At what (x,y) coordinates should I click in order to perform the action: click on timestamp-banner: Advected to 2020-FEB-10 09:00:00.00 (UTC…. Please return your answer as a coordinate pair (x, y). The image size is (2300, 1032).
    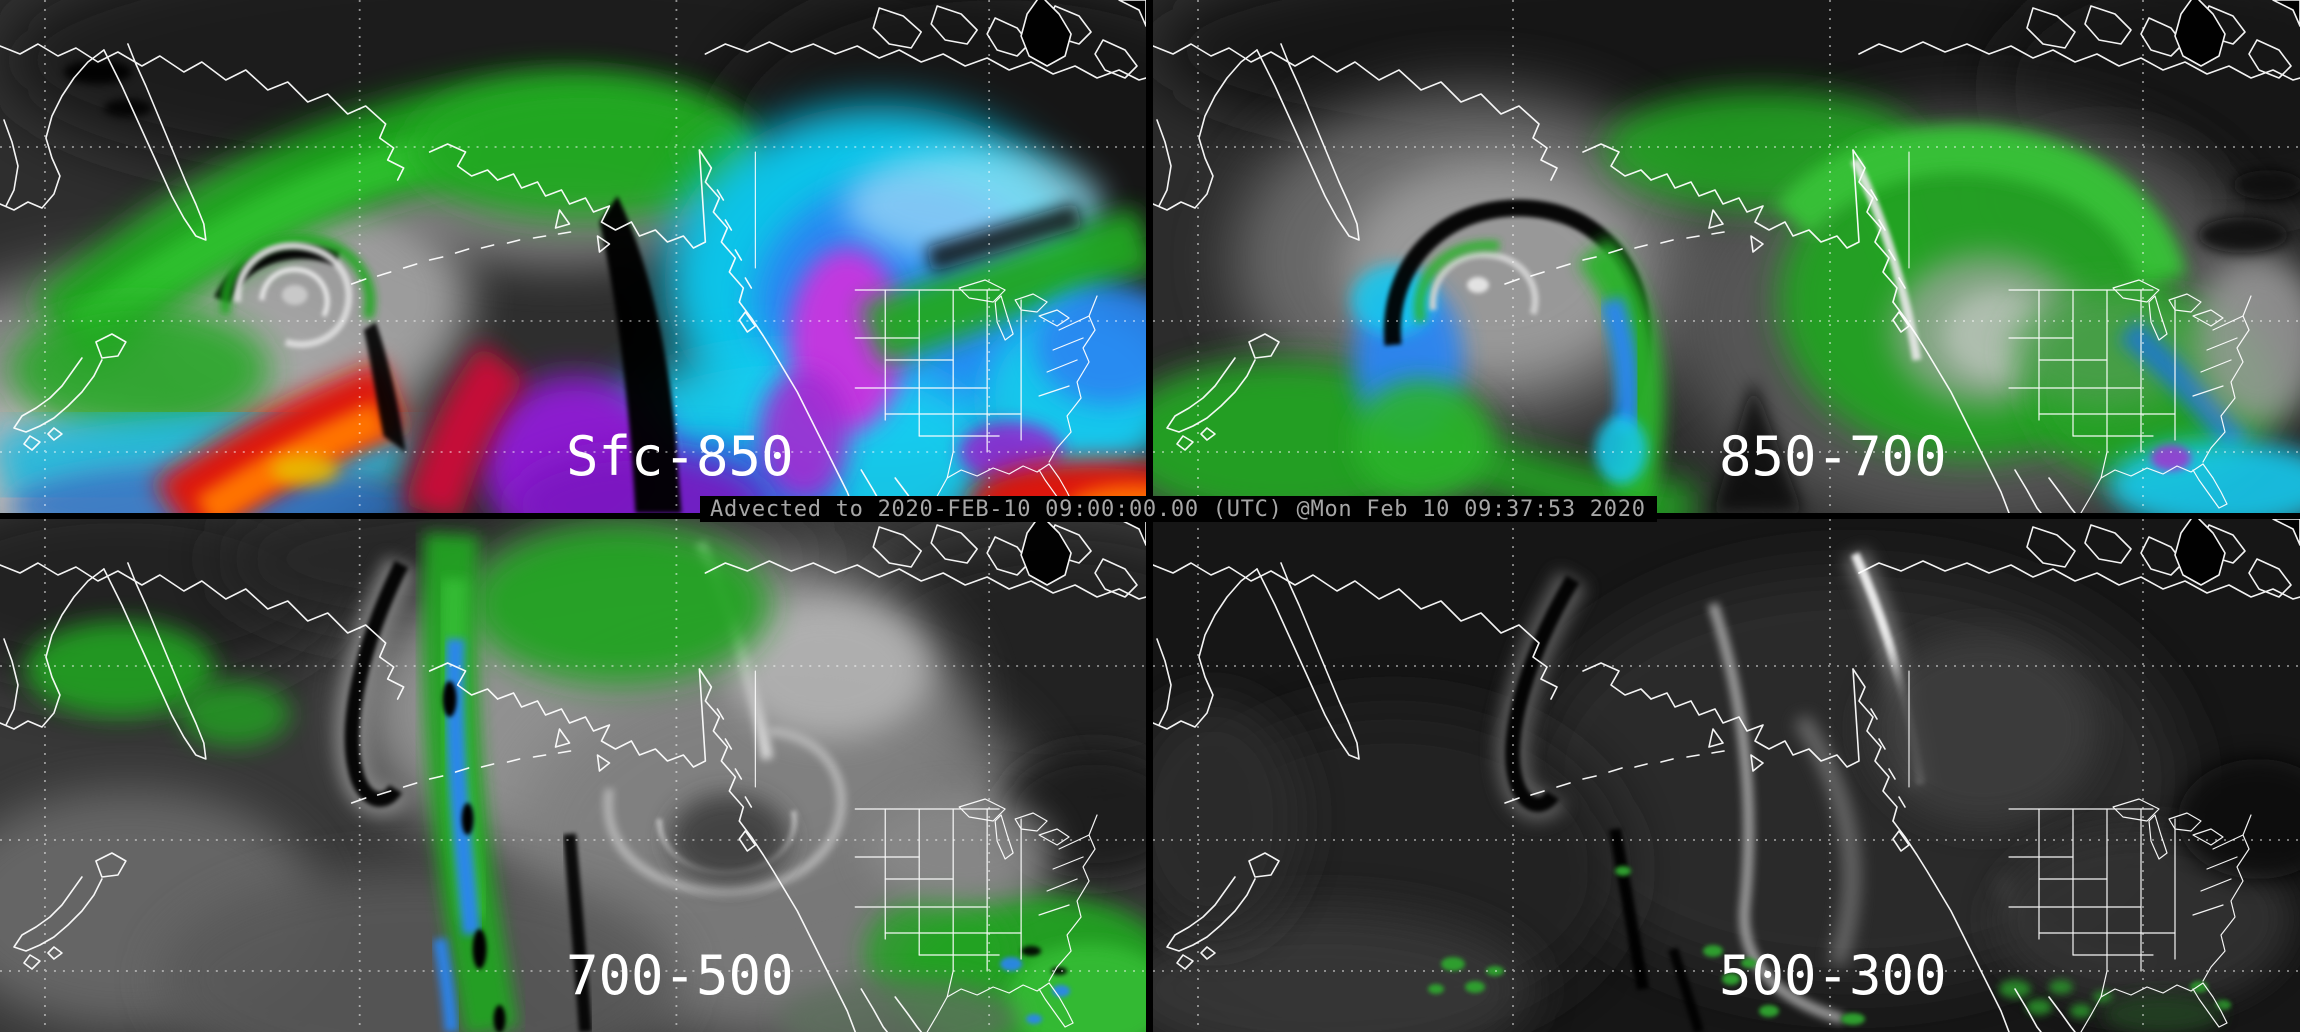
    Looking at the image, I should click on (1178, 509).